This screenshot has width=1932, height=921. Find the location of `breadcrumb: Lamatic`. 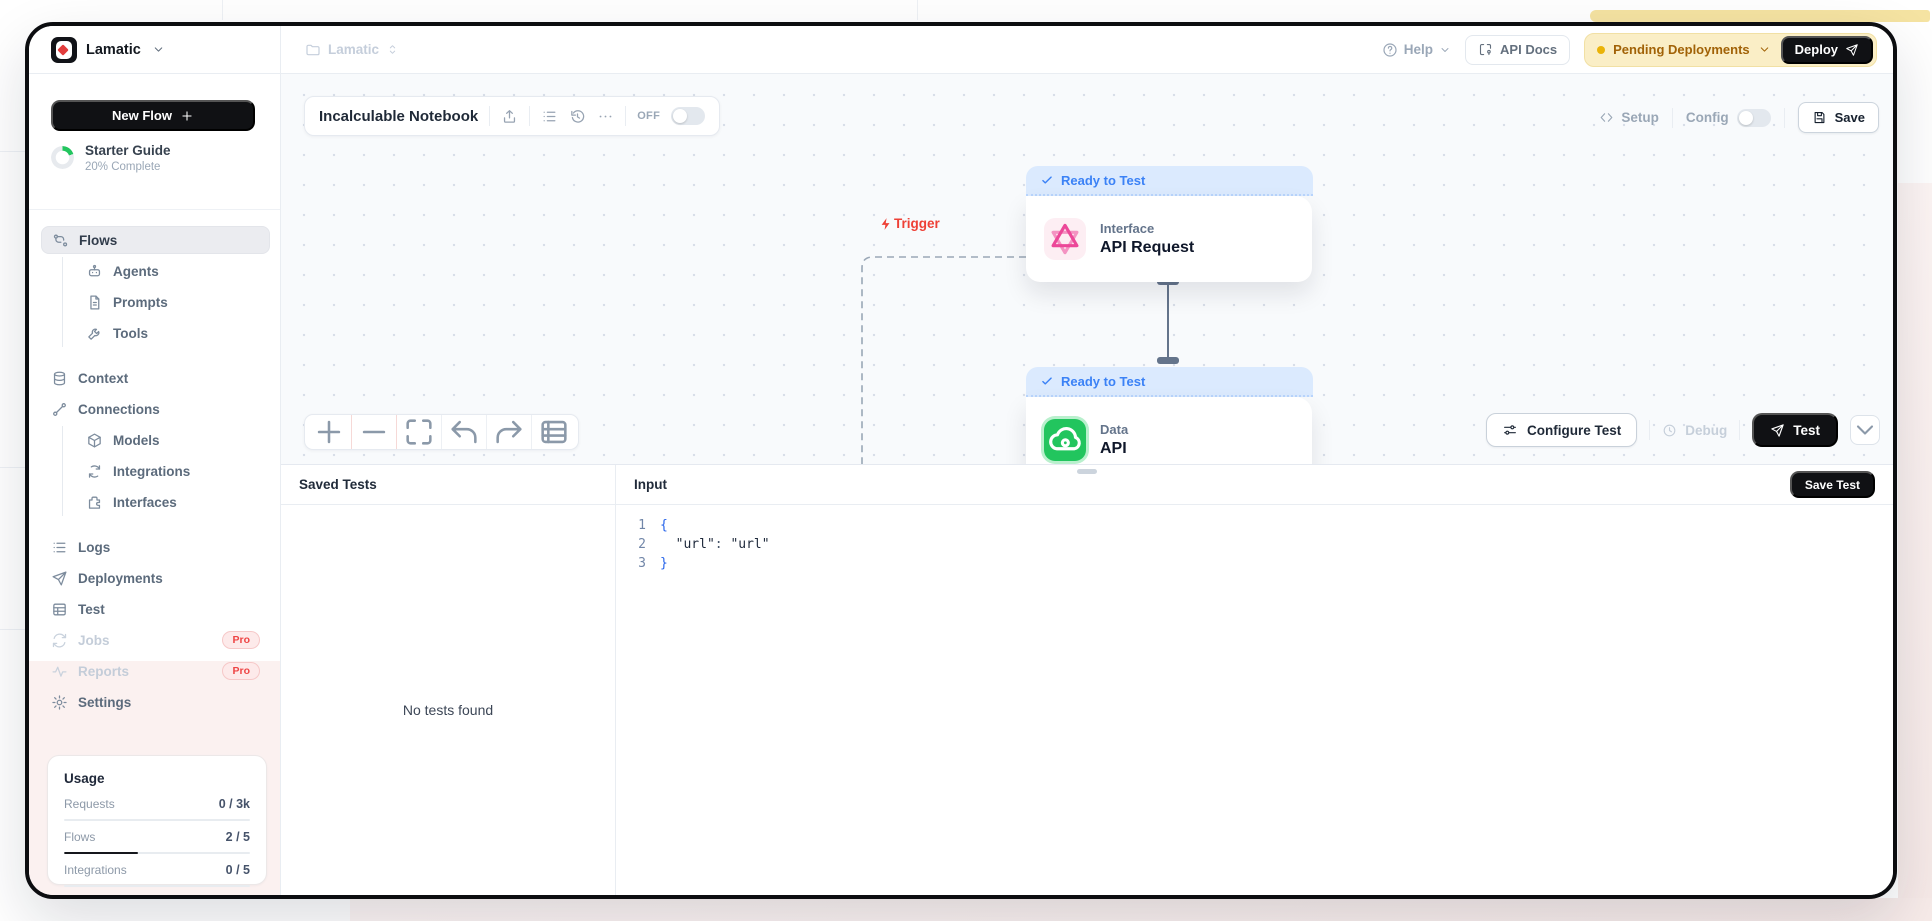

breadcrumb: Lamatic is located at coordinates (352, 50).